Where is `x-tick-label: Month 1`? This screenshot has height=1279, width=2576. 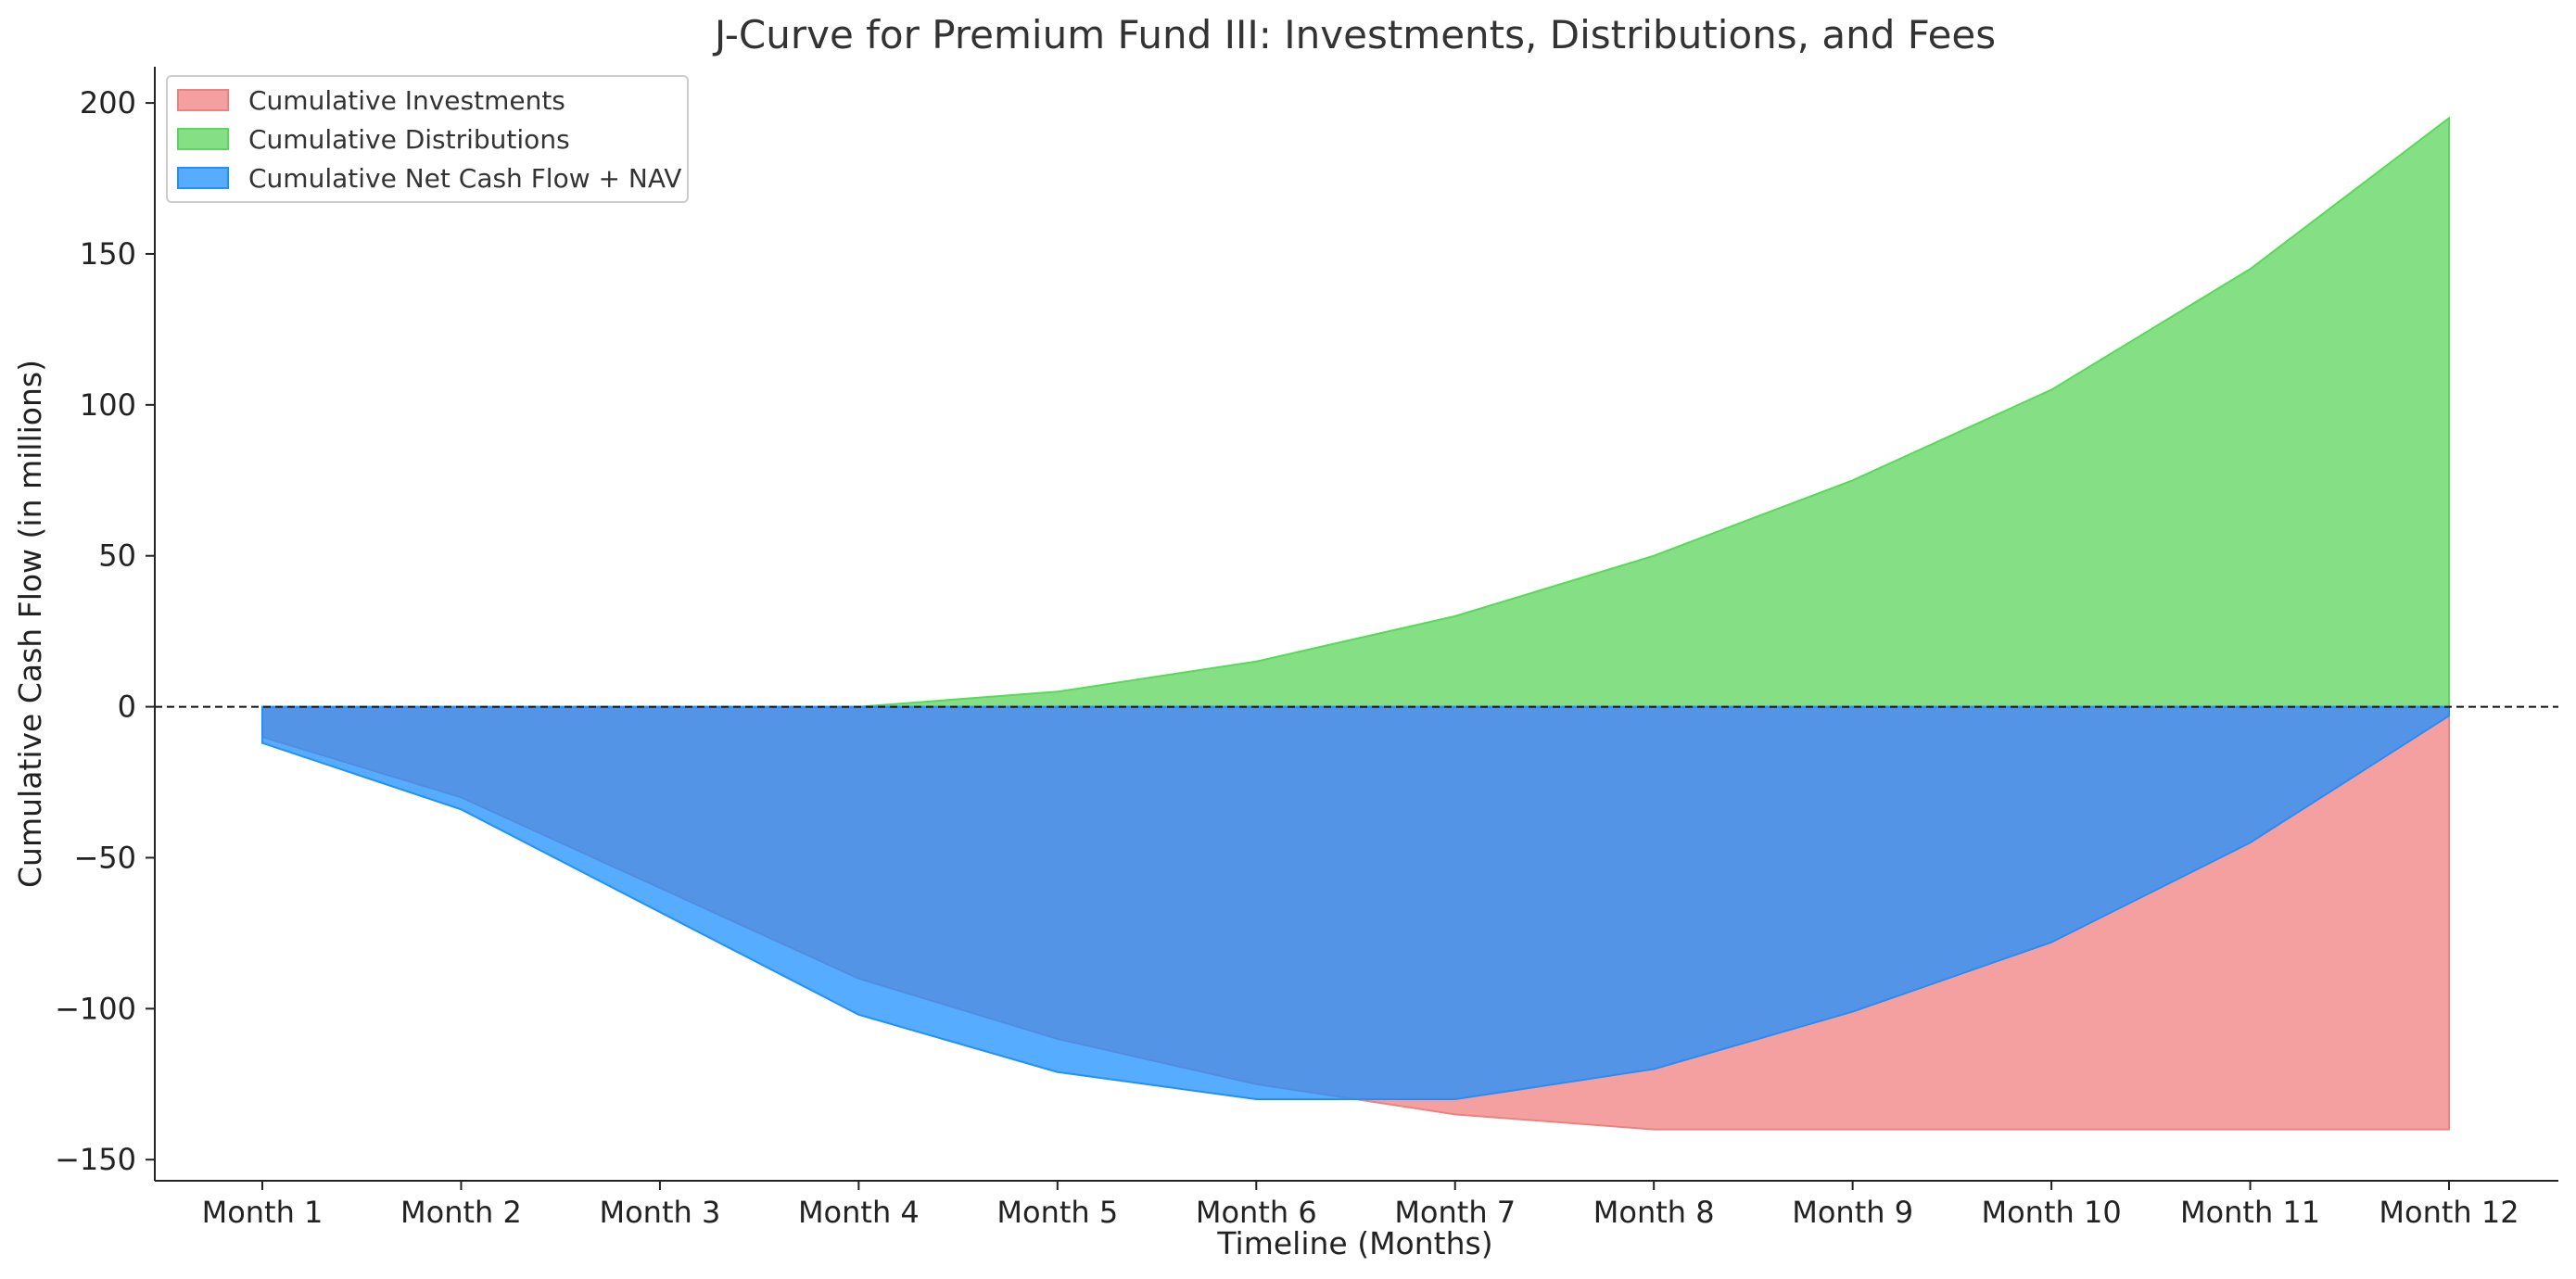
x-tick-label: Month 1 is located at coordinates (263, 1212).